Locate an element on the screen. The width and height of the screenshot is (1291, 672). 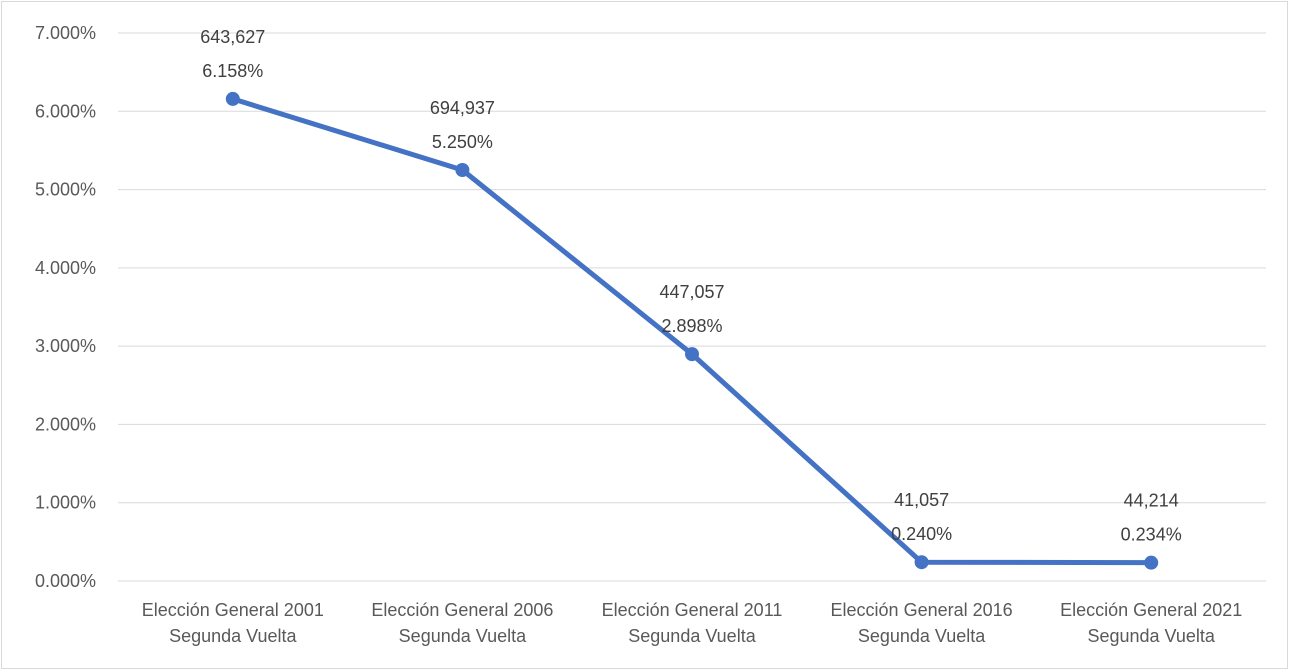
x-tick-label-line: Elección General 2021 is located at coordinates (1151, 610).